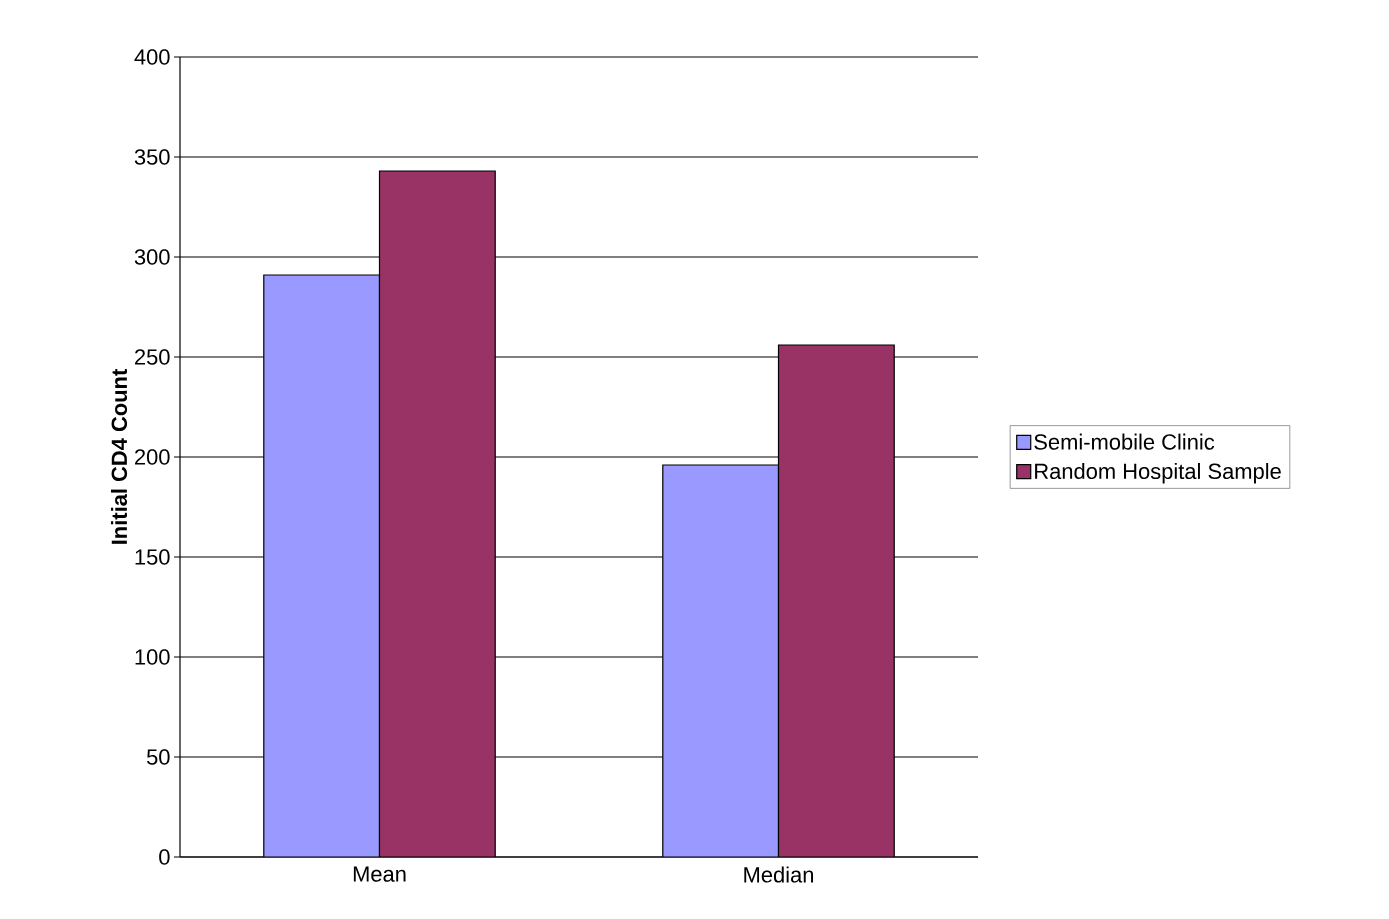 This screenshot has width=1389, height=919. I want to click on y-tick-label: 50, so click(158, 757).